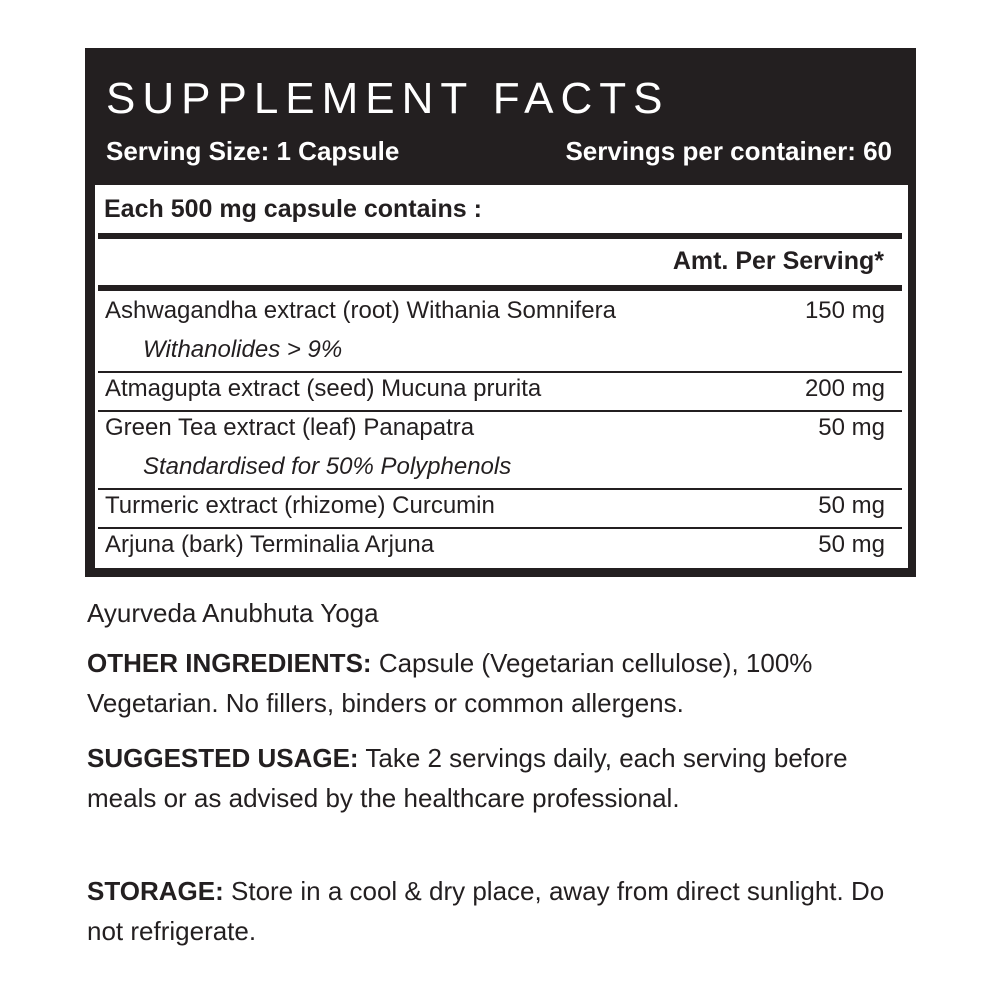  Describe the element at coordinates (253, 151) in the screenshot. I see `serving-size: Serving Size: 1 Capsule` at that location.